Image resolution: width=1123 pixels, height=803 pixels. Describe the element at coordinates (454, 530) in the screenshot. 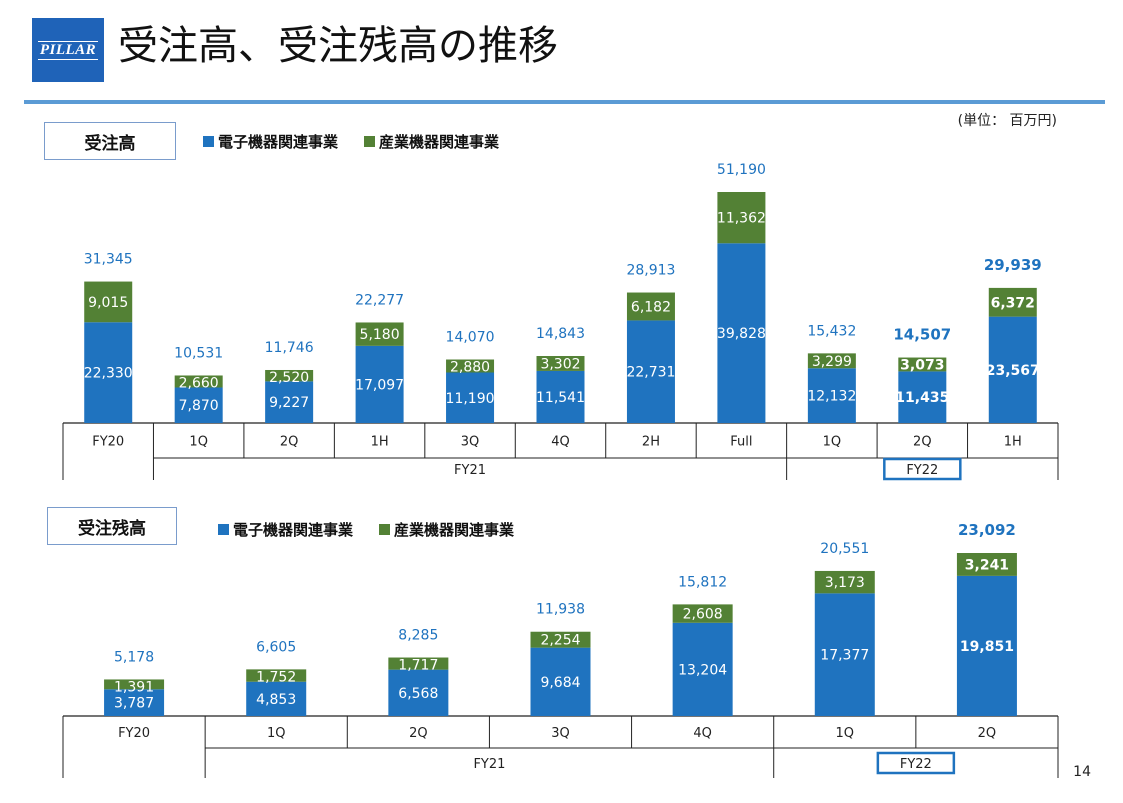

I see `legend-label-industrial-2: 産業機器関連事業` at that location.